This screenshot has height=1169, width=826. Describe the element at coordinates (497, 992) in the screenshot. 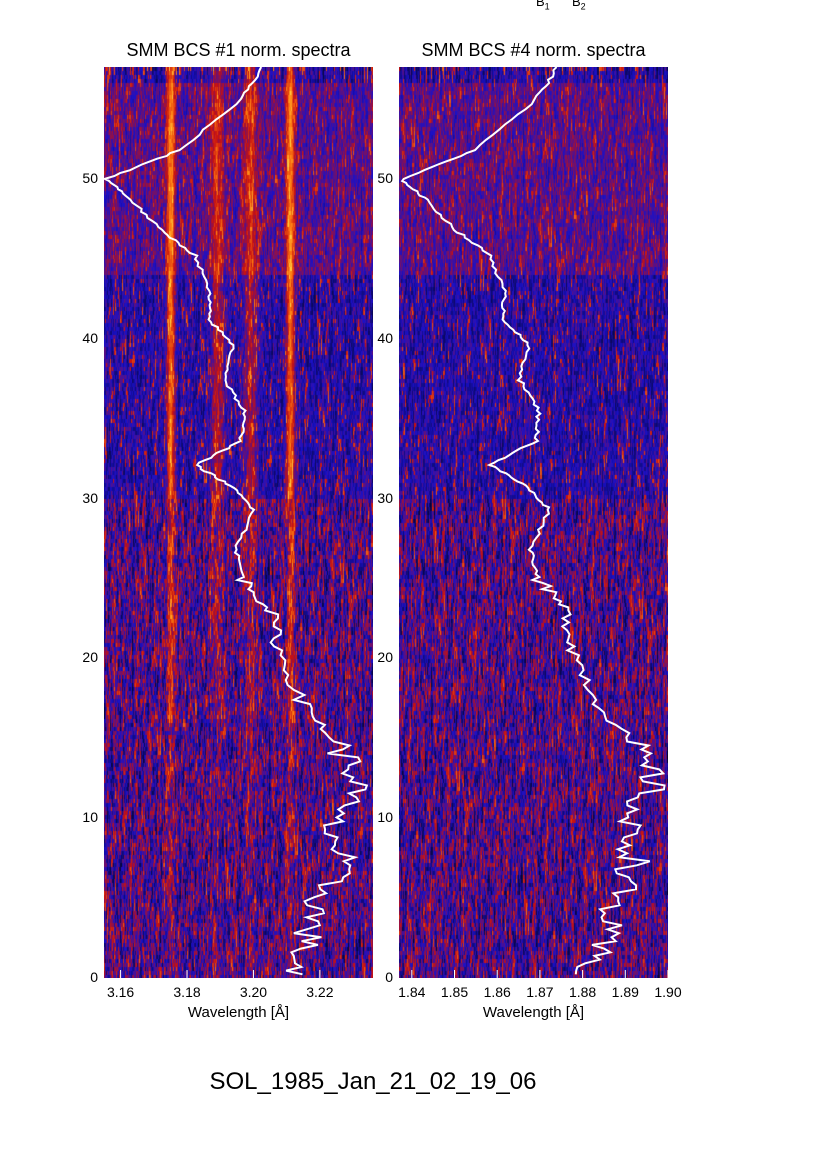

I see `x-tick-label: 1.86` at that location.